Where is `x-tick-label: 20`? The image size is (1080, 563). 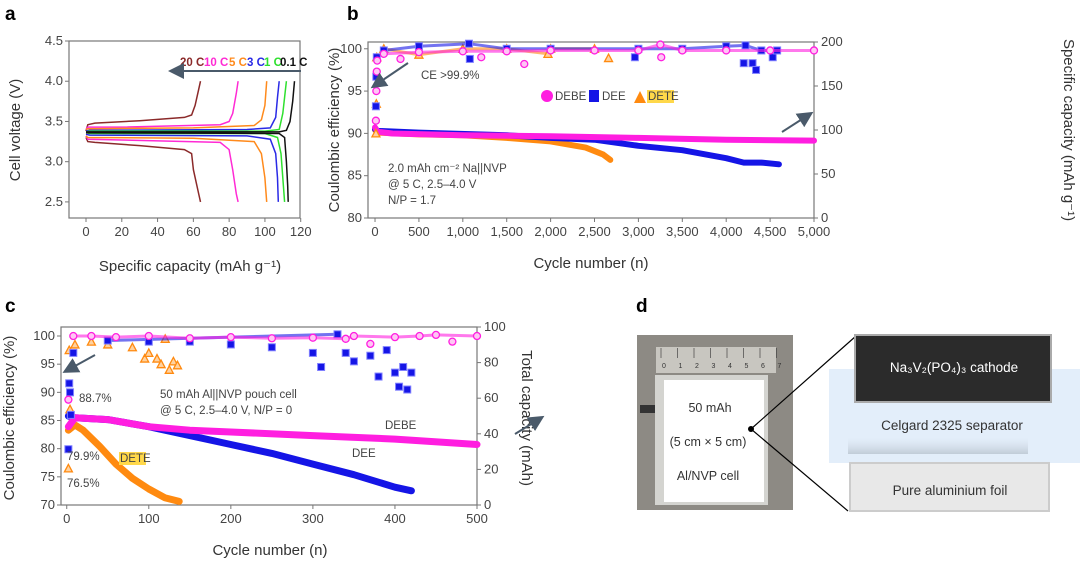 x-tick-label: 20 is located at coordinates (122, 231).